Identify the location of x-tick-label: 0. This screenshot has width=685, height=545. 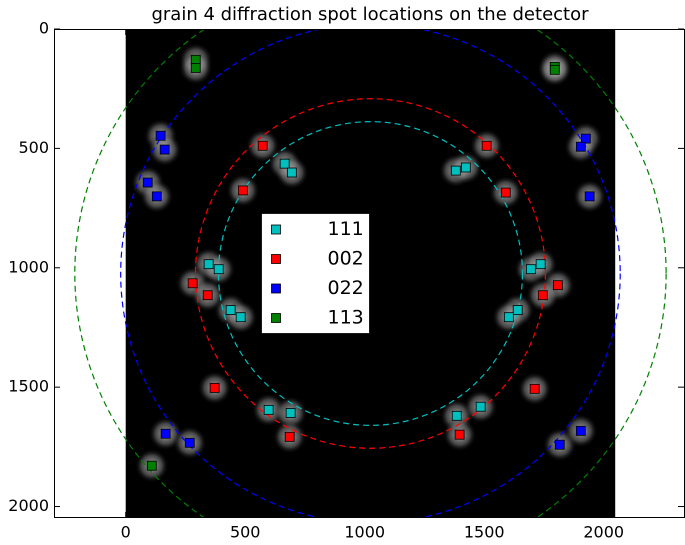
(126, 532).